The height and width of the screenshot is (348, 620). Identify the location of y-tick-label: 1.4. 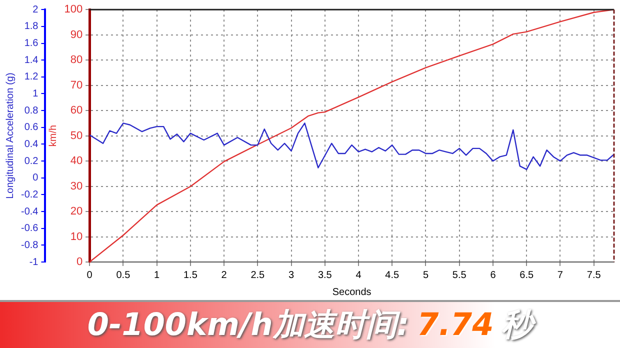
(31, 60).